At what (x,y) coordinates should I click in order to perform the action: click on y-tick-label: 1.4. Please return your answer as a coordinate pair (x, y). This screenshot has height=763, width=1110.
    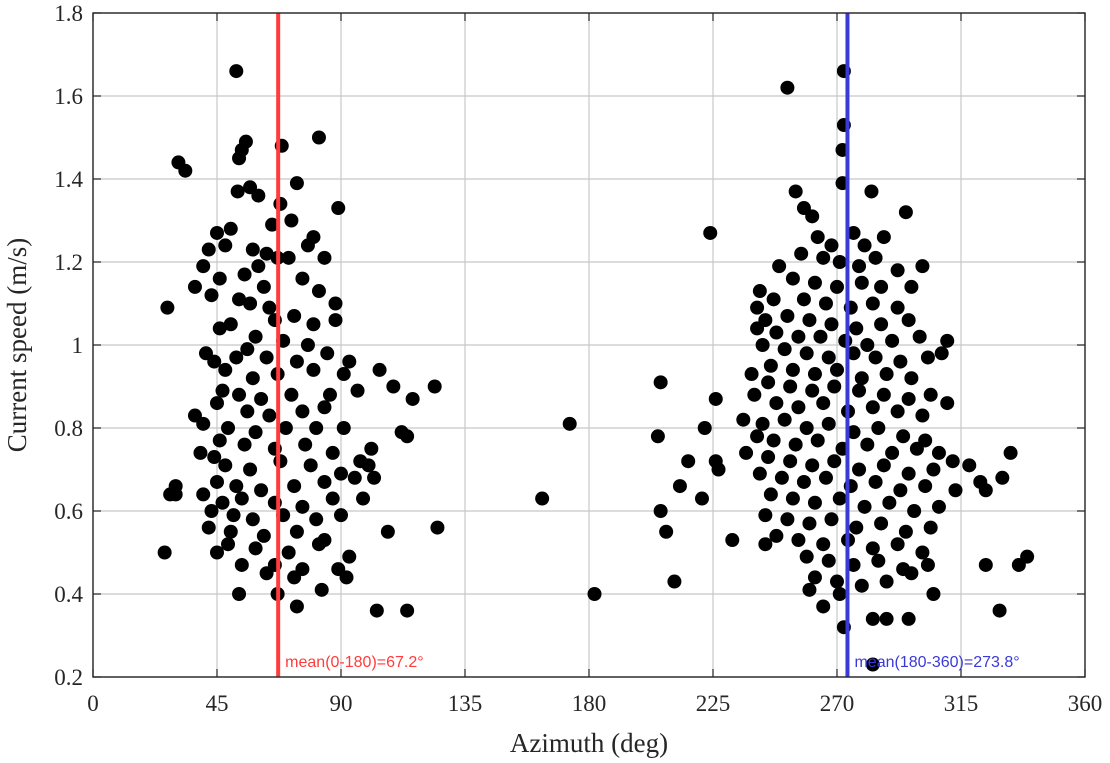
    Looking at the image, I should click on (68, 179).